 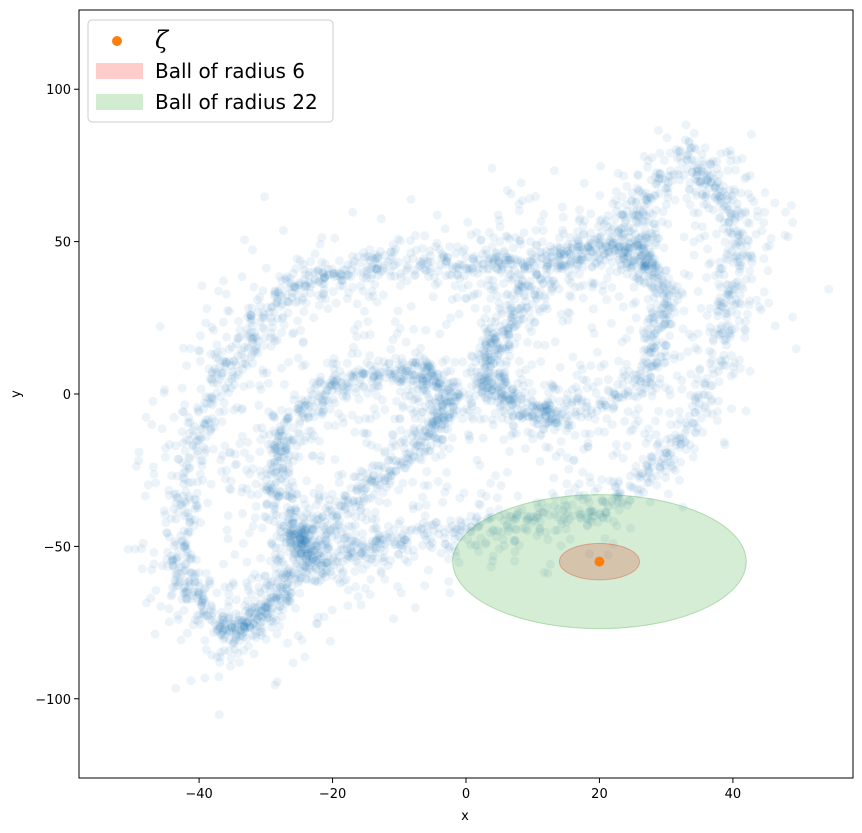 What do you see at coordinates (332, 794) in the screenshot?
I see `x-tick-label: −20` at bounding box center [332, 794].